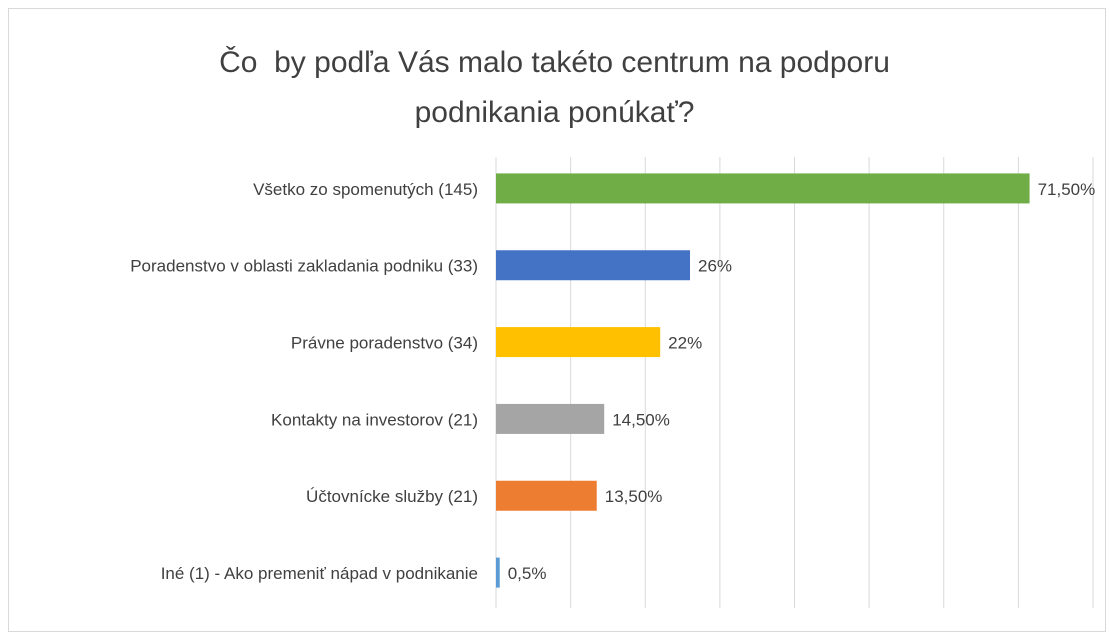 The image size is (1109, 639). I want to click on y-tick-label: Kontakty na investorov (21), so click(374, 419).